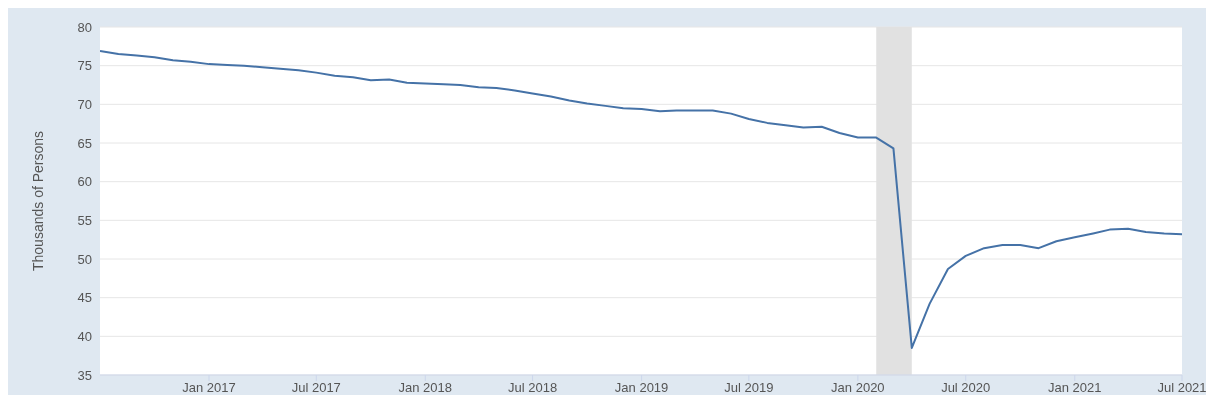 Image resolution: width=1214 pixels, height=403 pixels. Describe the element at coordinates (1075, 388) in the screenshot. I see `x-tick-label: Jan 2021` at that location.